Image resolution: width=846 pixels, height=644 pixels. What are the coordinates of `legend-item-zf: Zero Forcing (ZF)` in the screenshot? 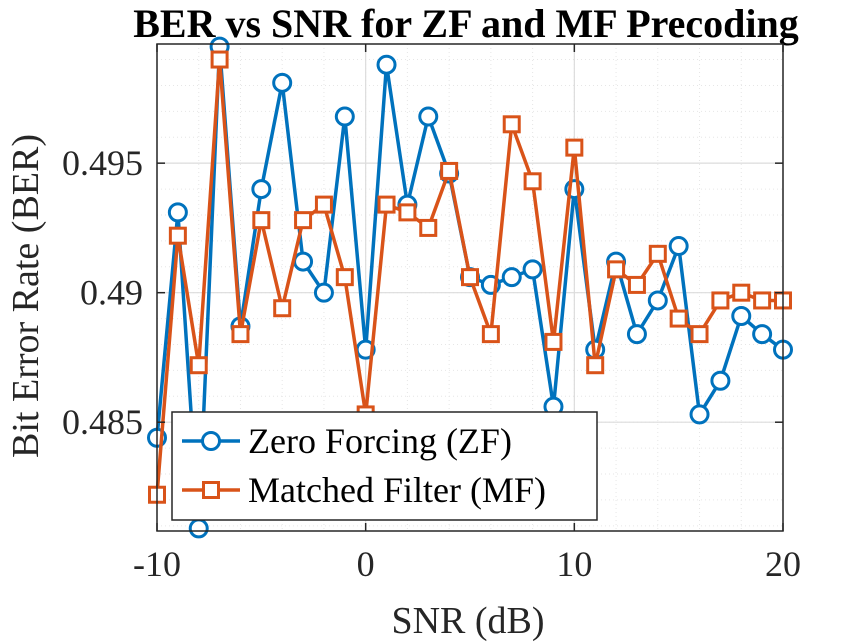 It's located at (347, 441).